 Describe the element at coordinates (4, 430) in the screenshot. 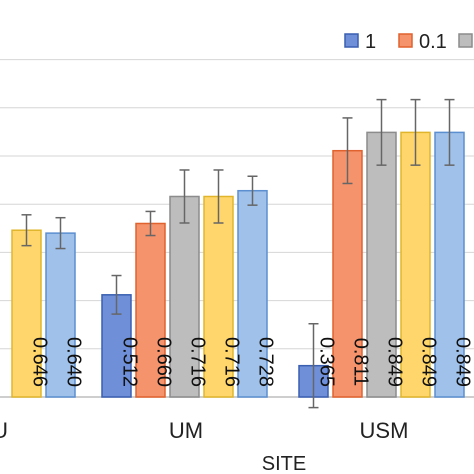

I see `x-tick-label: U` at that location.